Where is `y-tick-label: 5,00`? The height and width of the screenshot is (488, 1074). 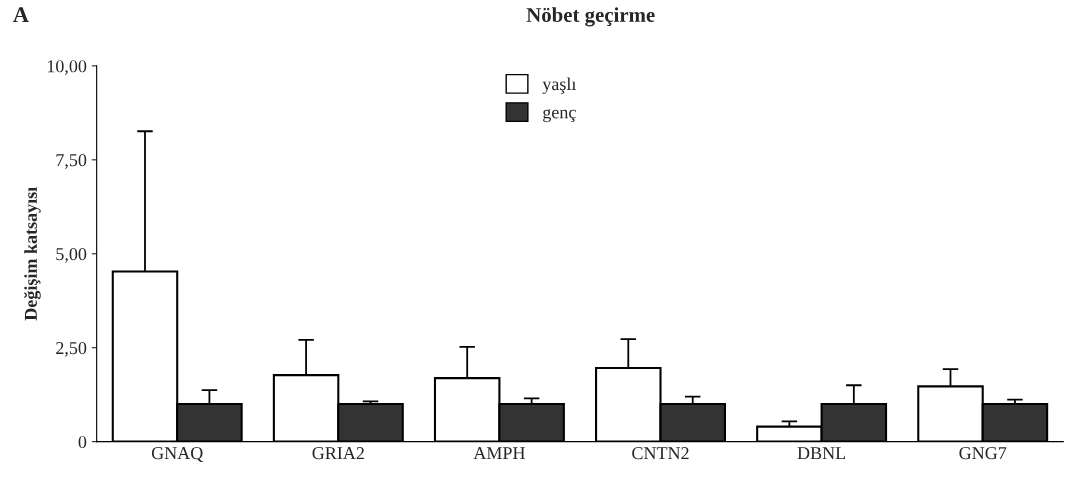 y-tick-label: 5,00 is located at coordinates (71, 255).